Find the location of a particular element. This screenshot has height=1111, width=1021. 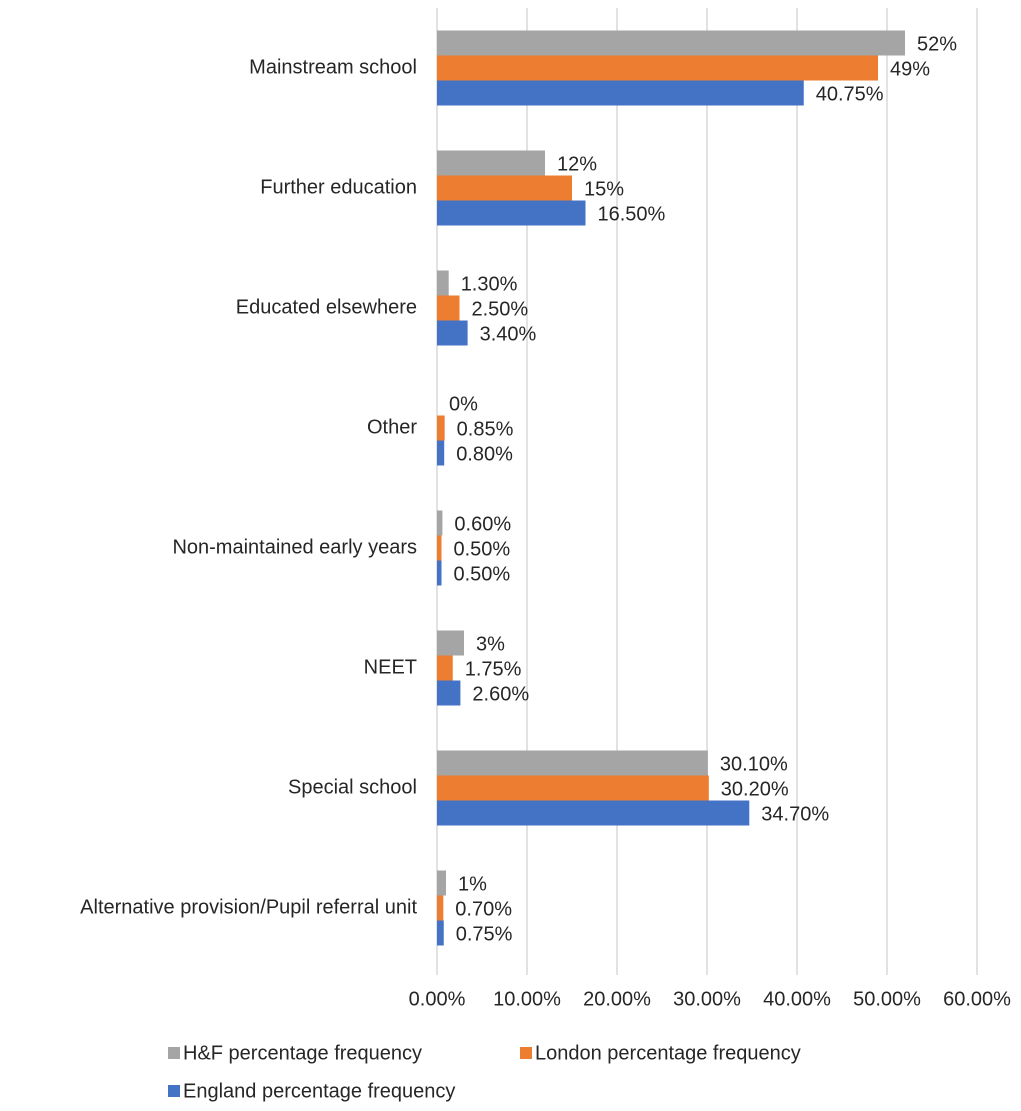

y-tick-label: NEET is located at coordinates (390, 667).